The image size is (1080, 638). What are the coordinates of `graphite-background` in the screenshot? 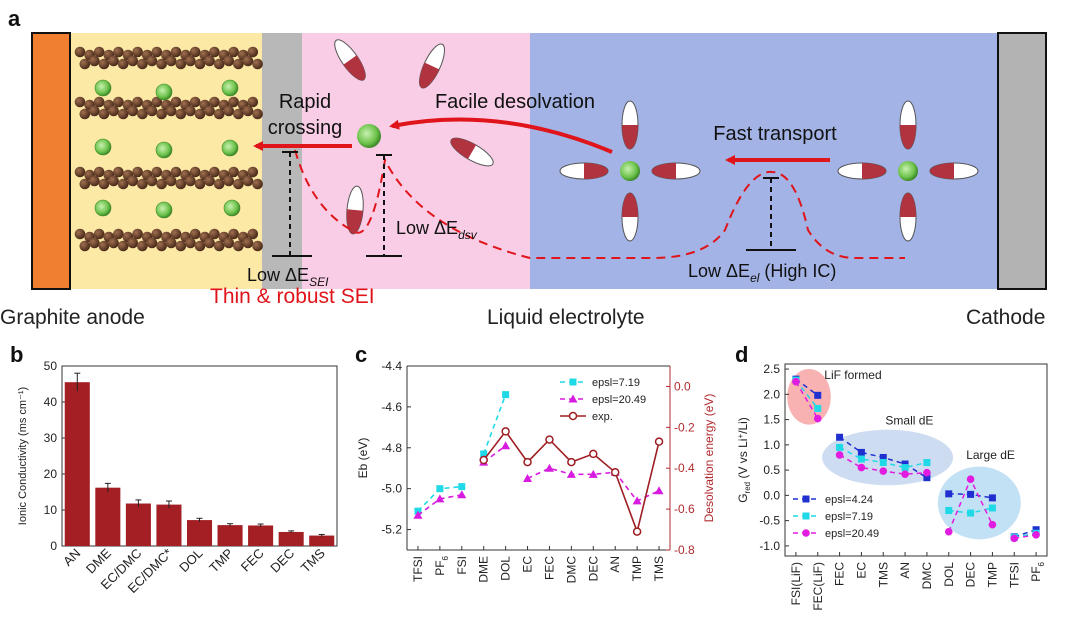 It's located at (167, 161).